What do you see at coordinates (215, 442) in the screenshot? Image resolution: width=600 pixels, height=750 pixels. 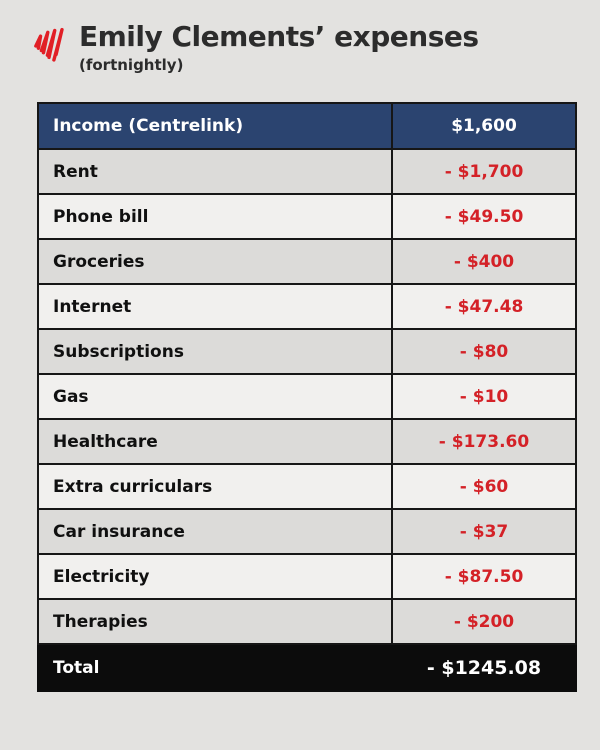 I see `expense-label: Healthcare` at bounding box center [215, 442].